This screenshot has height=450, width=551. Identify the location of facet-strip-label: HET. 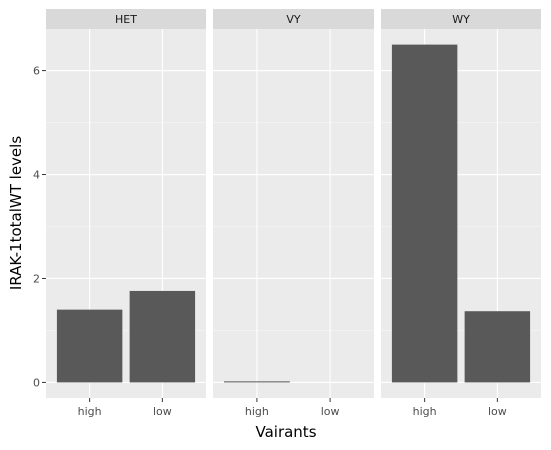
(126, 19).